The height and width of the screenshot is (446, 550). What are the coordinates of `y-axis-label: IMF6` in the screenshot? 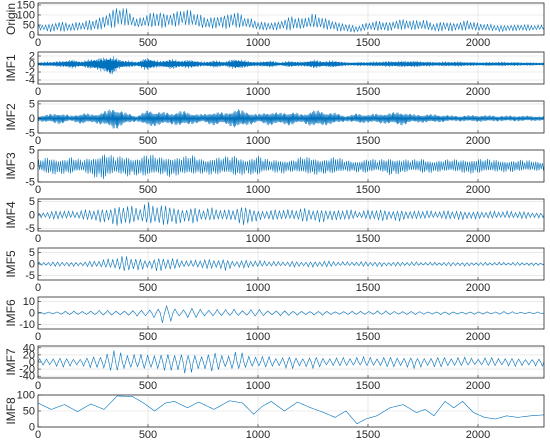 It's located at (11, 313).